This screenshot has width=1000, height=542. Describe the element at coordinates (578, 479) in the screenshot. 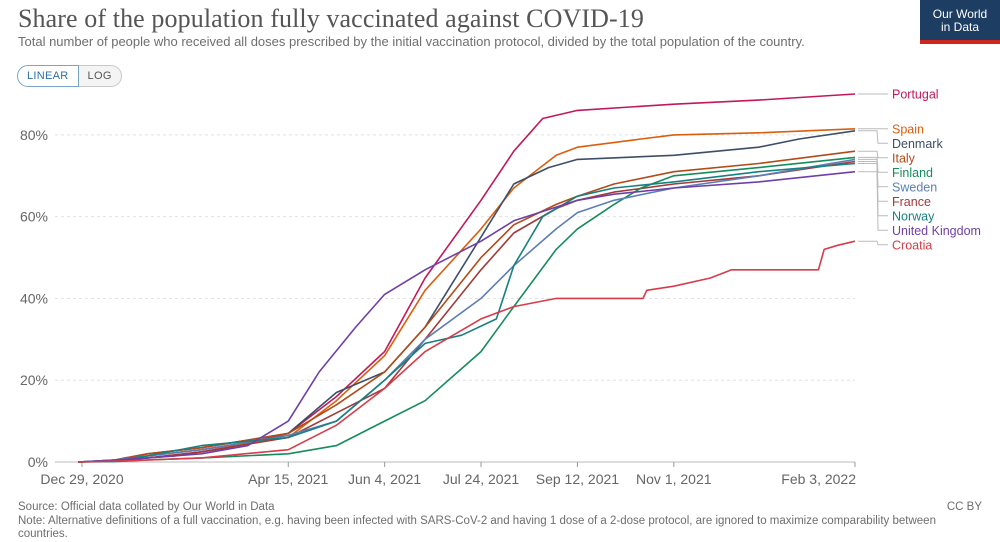

I see `x-tick-label: Sep 12, 2021` at that location.